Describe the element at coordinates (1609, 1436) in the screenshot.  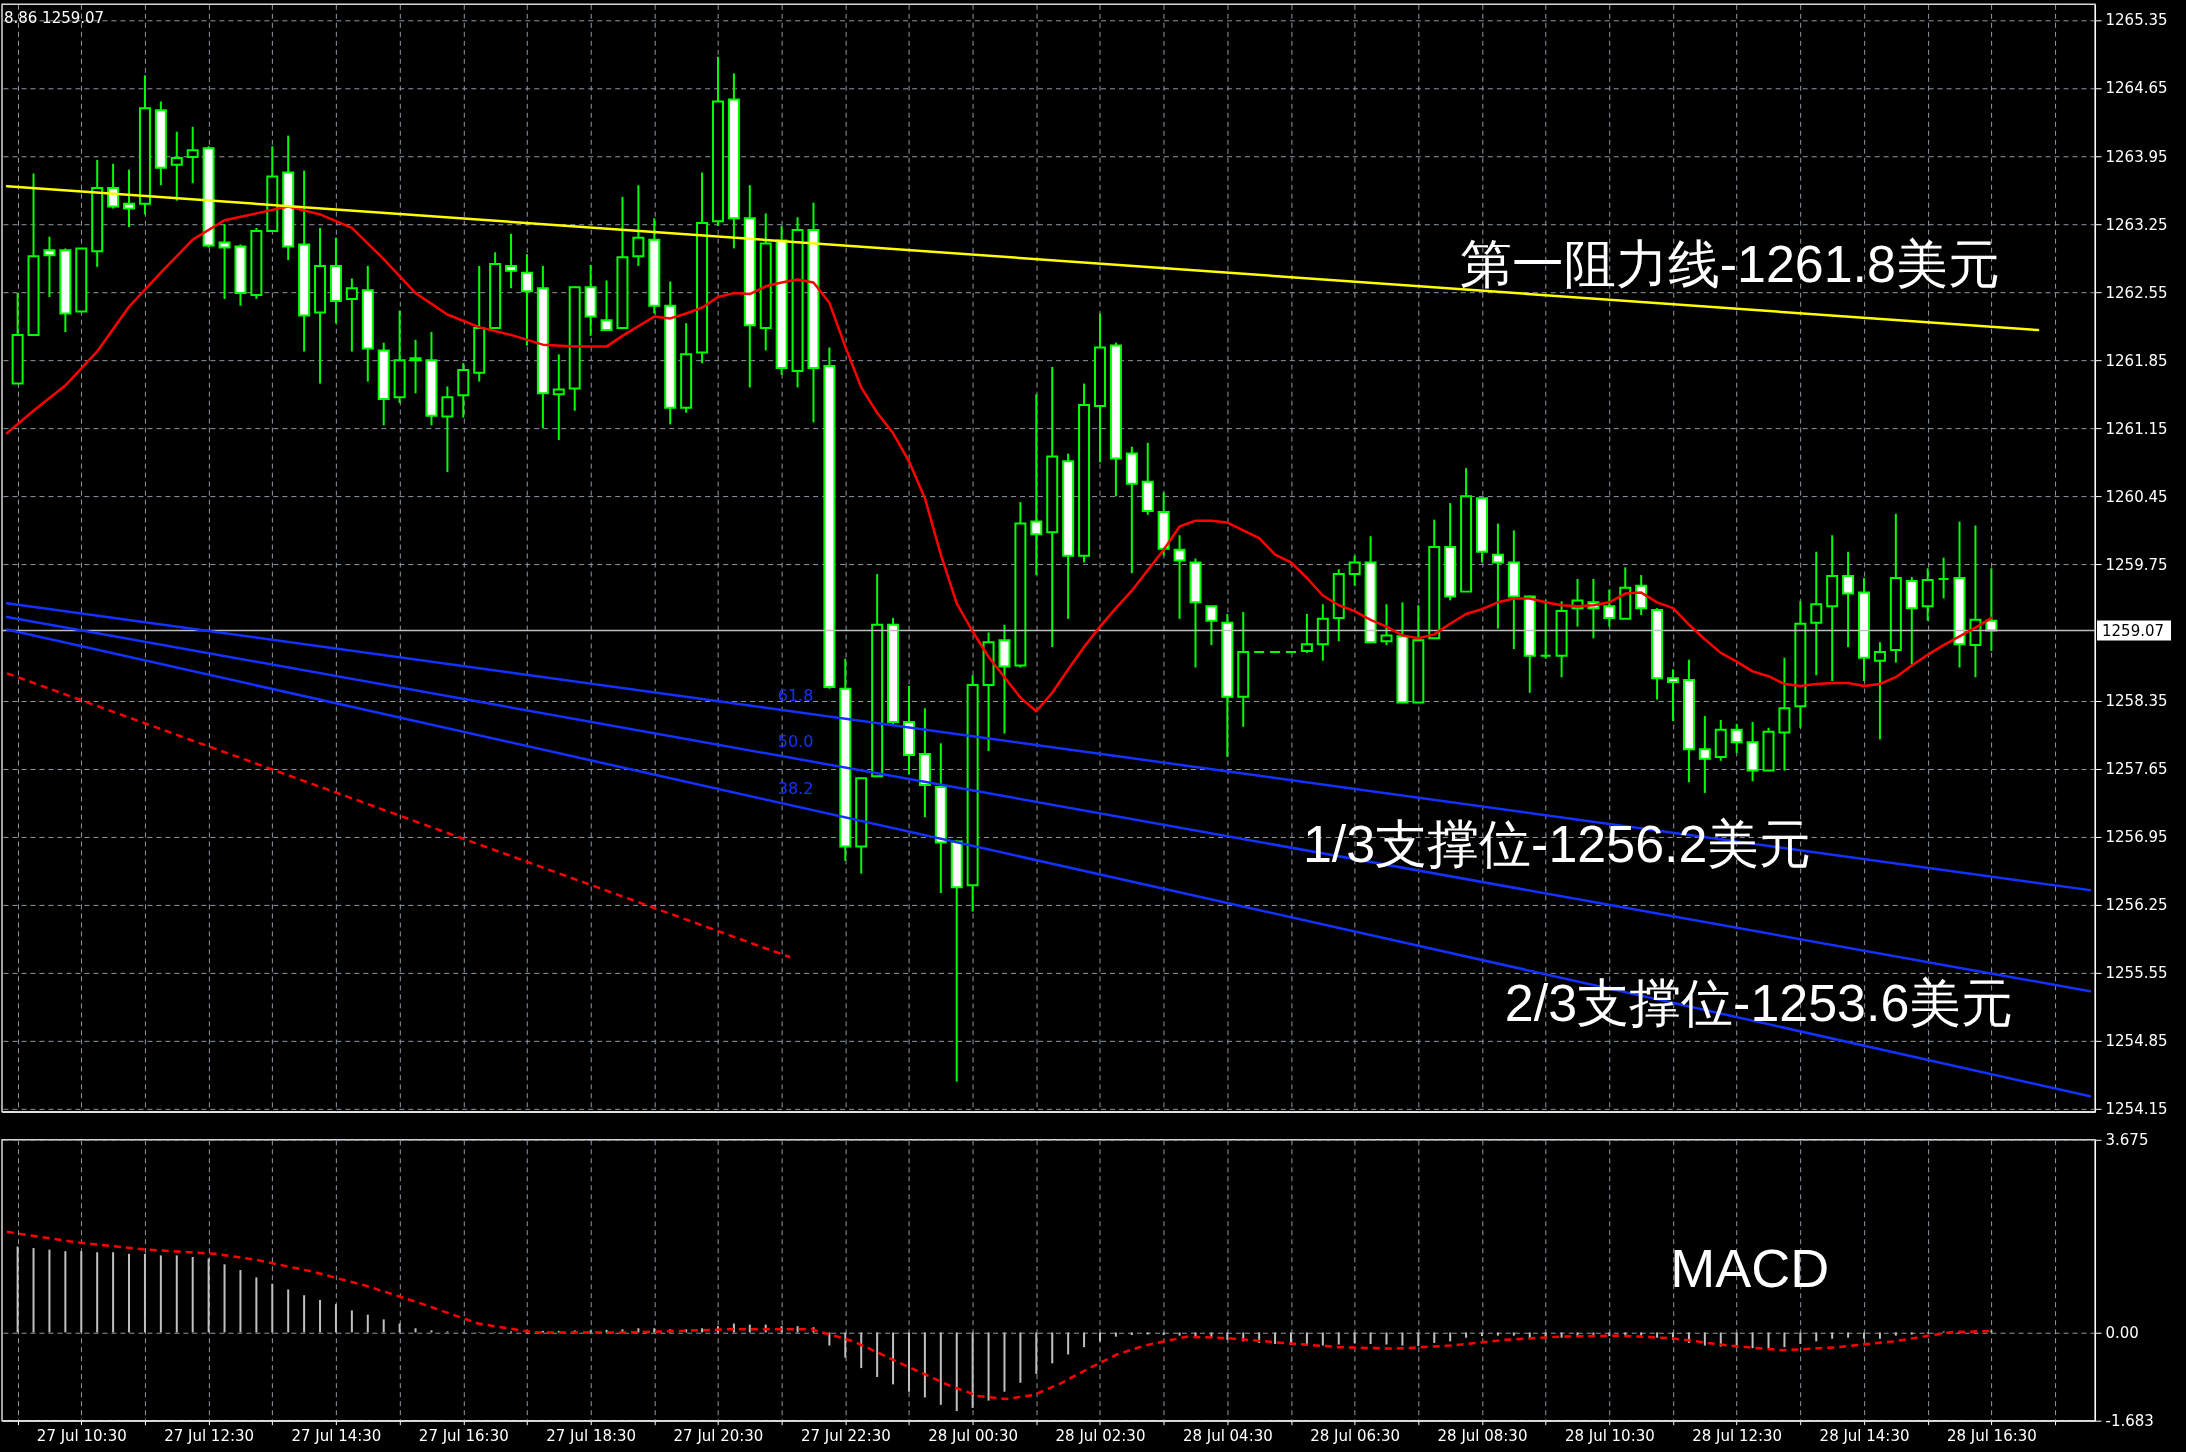
I see `x-tick-label: 28 Jul 10:30` at that location.